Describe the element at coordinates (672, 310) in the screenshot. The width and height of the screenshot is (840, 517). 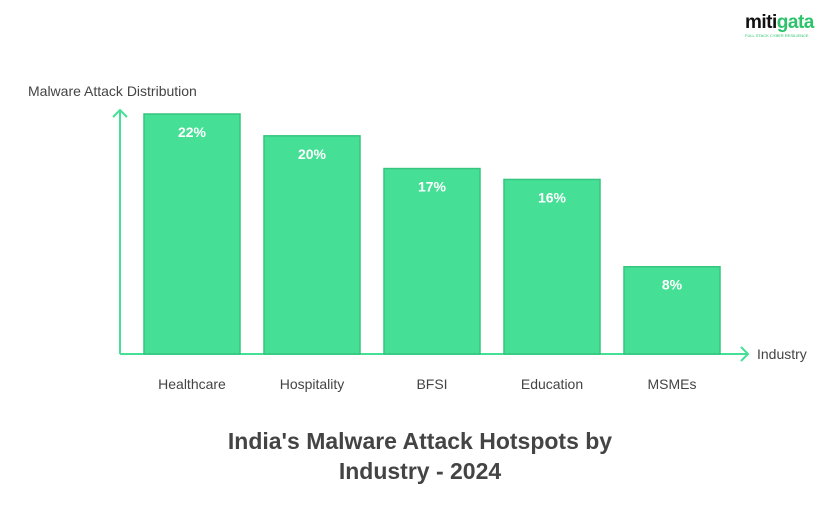
I see `bar-msmes` at that location.